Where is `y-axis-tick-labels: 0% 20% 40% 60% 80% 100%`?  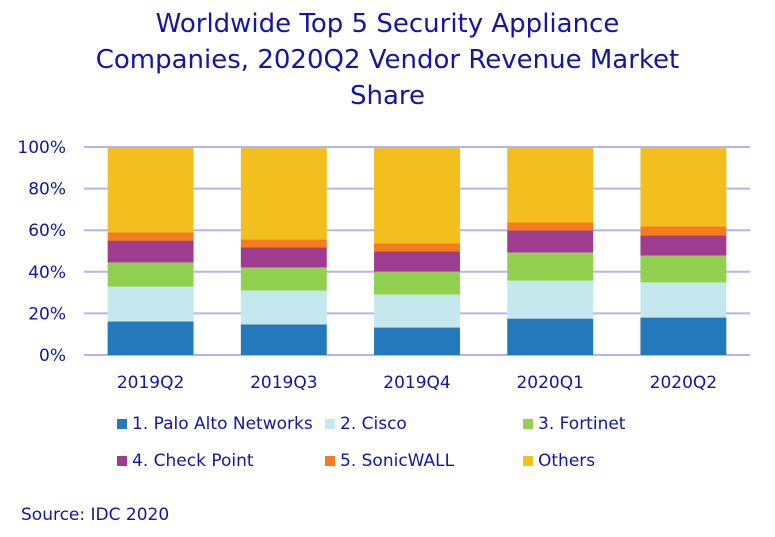
y-axis-tick-labels: 0% 20% 40% 60% 80% 100% is located at coordinates (41, 252).